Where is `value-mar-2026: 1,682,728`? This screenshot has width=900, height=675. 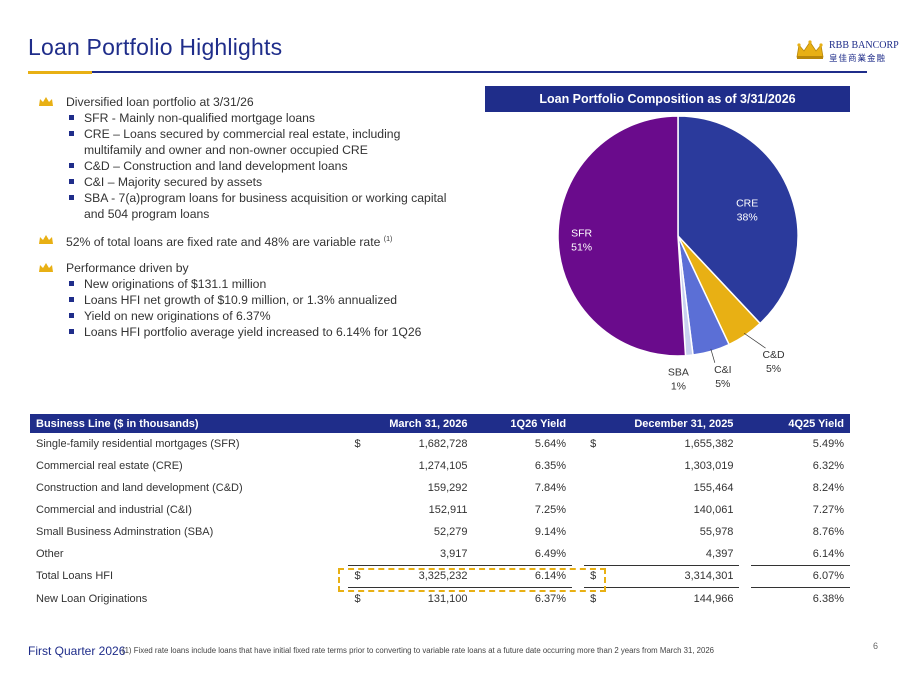 value-mar-2026: 1,682,728 is located at coordinates (443, 444).